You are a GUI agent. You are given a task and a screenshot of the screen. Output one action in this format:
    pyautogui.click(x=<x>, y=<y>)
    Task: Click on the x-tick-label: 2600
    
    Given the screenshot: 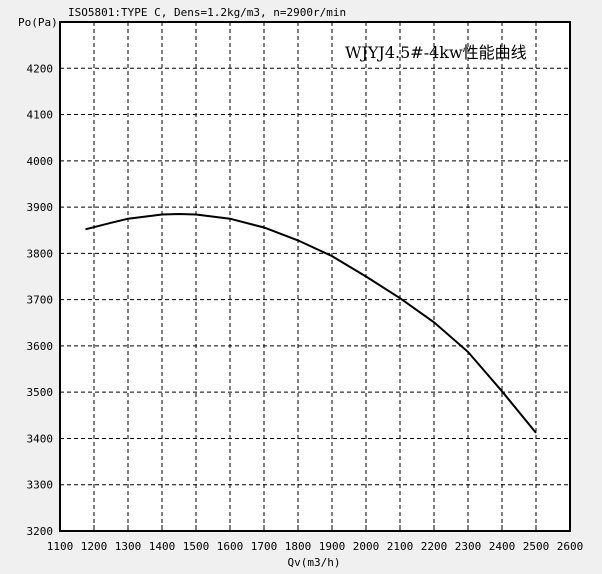 What is the action you would take?
    pyautogui.click(x=570, y=546)
    